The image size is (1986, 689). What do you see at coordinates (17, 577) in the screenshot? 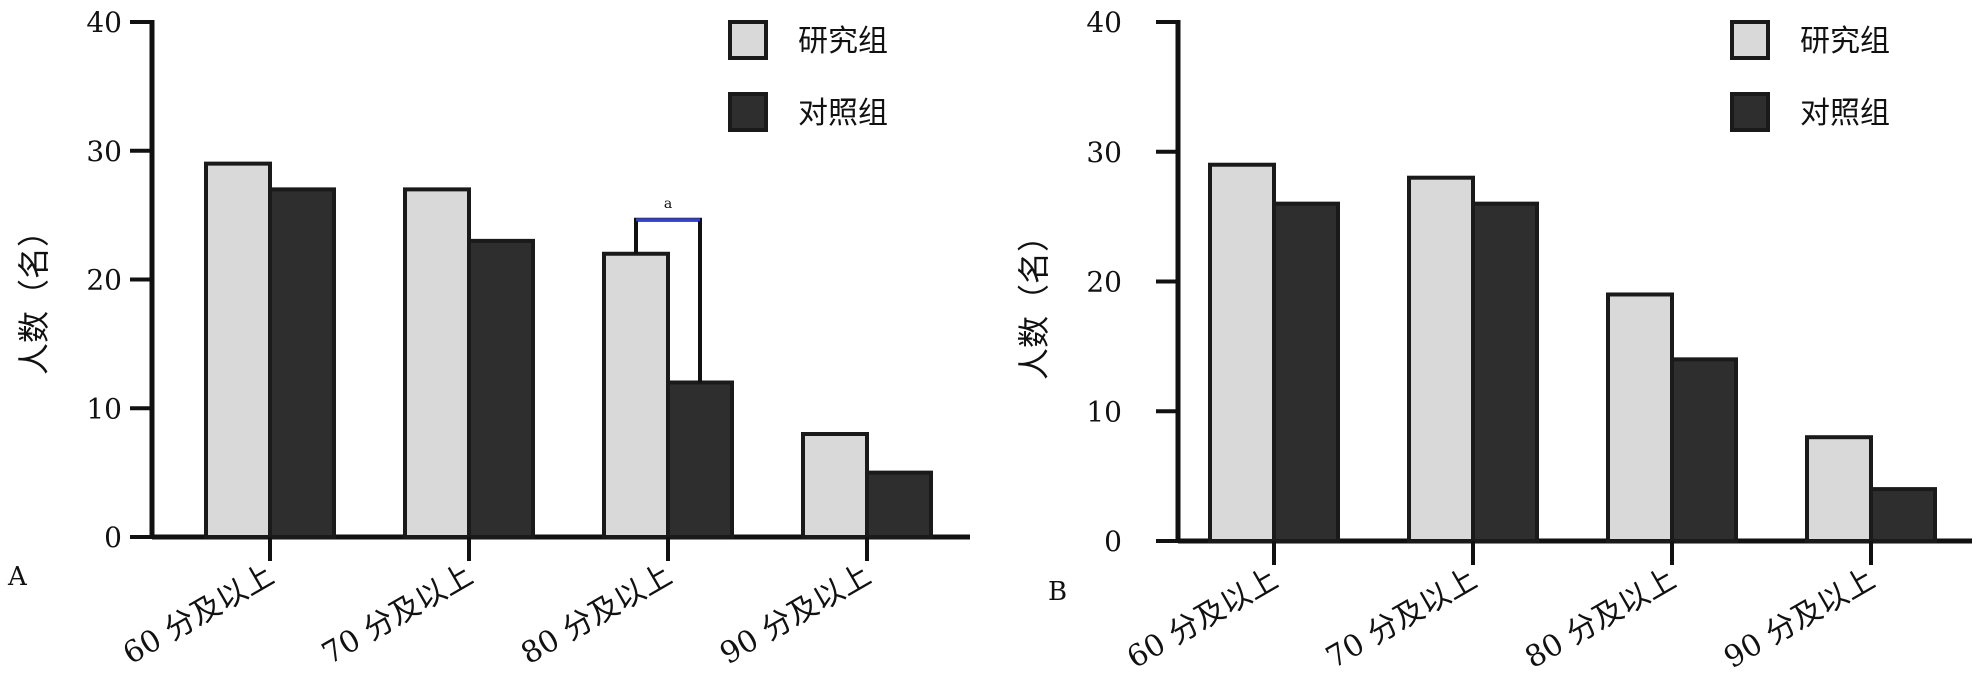
I see `panel-label: A` at bounding box center [17, 577].